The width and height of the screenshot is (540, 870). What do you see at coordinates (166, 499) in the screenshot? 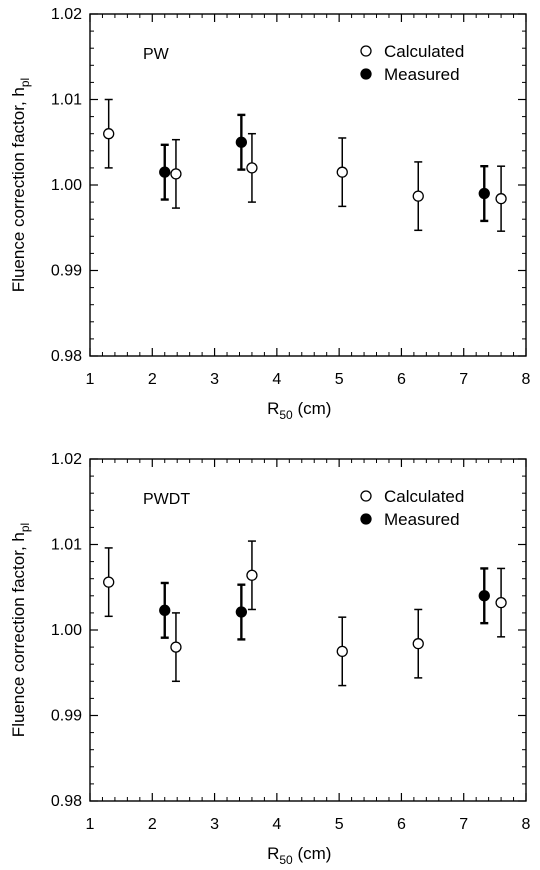
I see `panel-label: PWDT` at bounding box center [166, 499].